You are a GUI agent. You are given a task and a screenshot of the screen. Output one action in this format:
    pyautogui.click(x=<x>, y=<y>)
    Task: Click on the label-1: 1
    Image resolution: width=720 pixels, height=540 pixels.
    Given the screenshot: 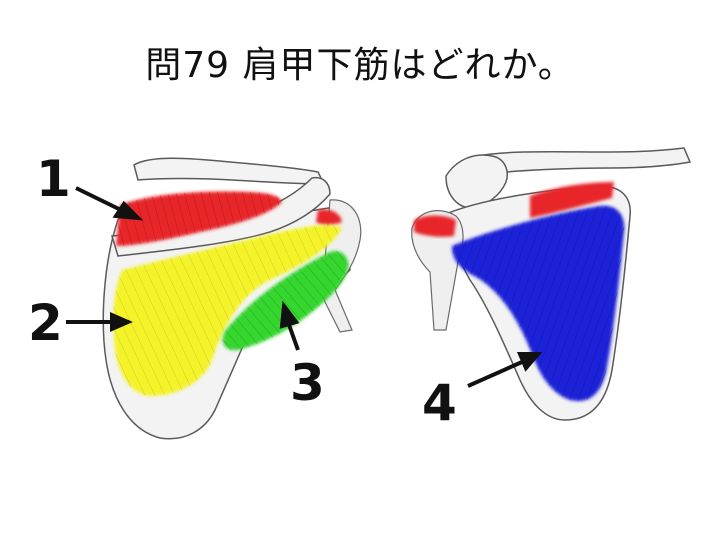 What is the action you would take?
    pyautogui.click(x=53, y=179)
    